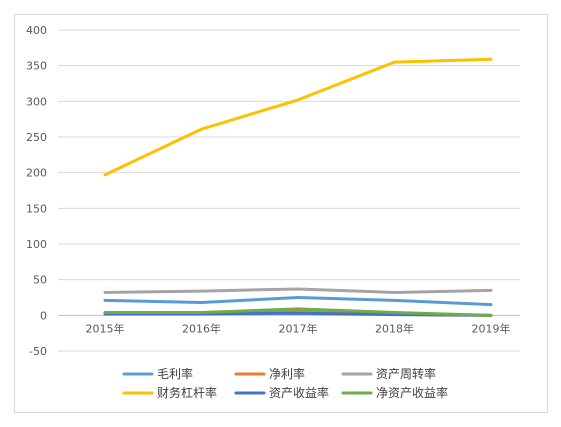 The height and width of the screenshot is (427, 561). Describe the element at coordinates (394, 328) in the screenshot. I see `x-tick-label: 2018年` at that location.